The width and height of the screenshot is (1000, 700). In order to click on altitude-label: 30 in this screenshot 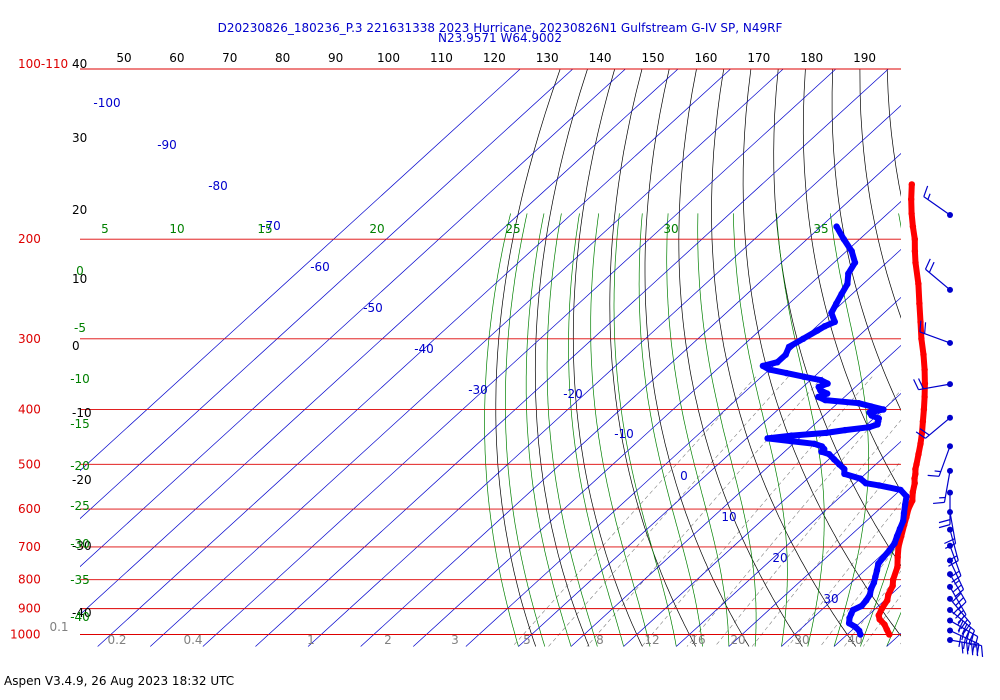, I will do `click(79, 138)`.